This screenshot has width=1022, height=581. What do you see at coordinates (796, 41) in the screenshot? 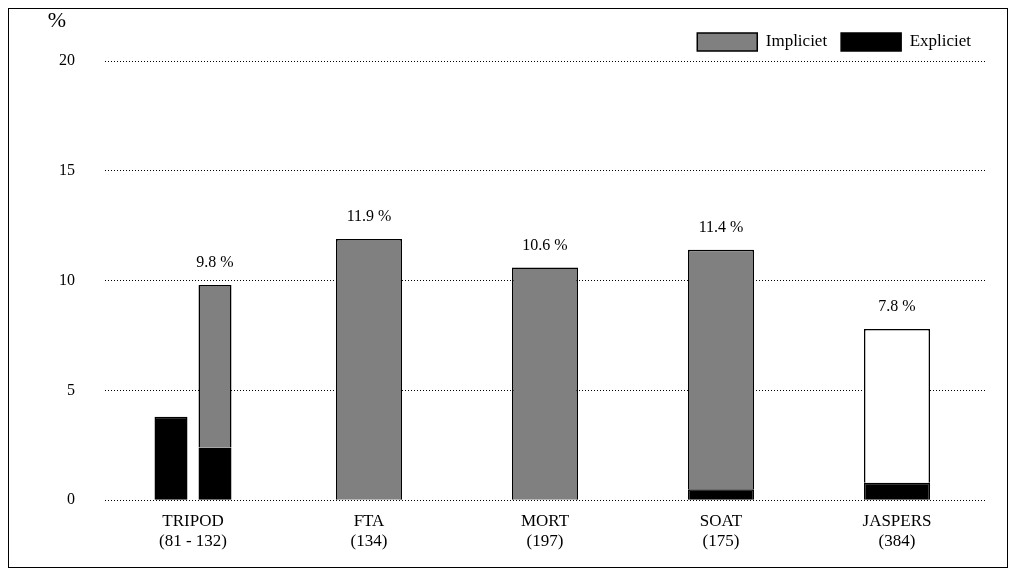
I see `legend-label: Impliciet` at bounding box center [796, 41].